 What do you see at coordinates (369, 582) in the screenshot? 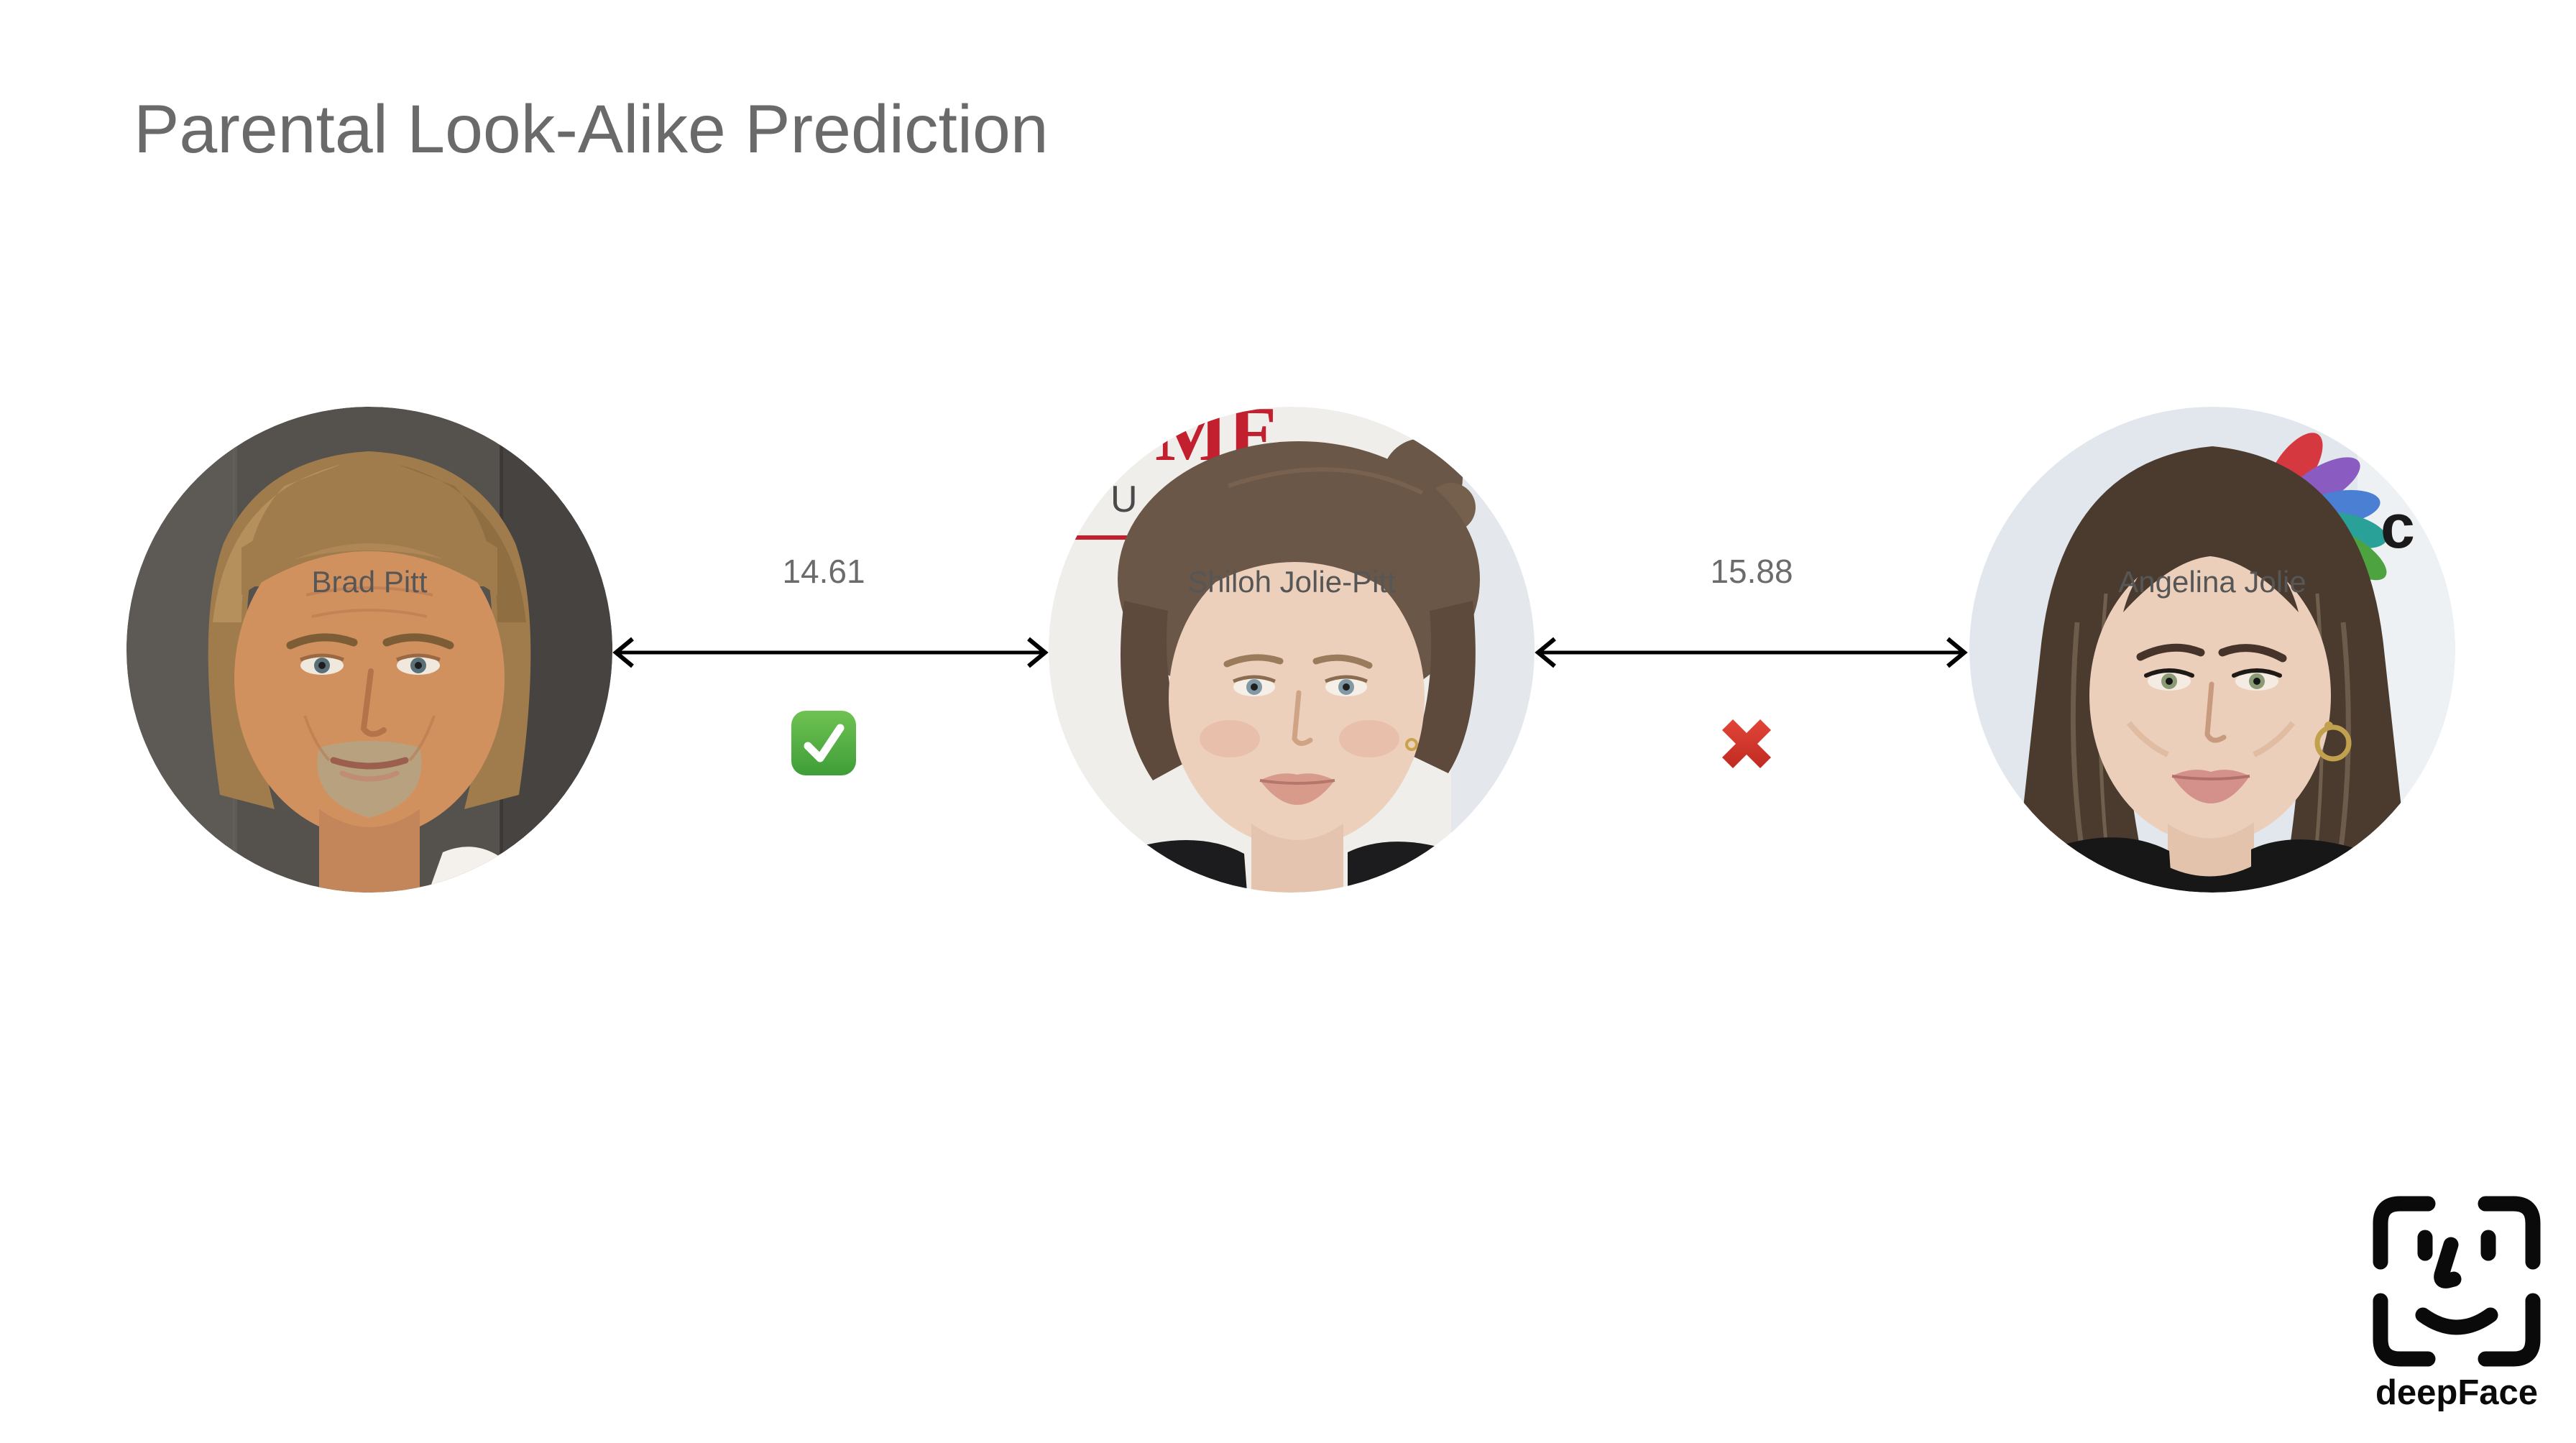
I see `person-name-label: Brad Pitt` at bounding box center [369, 582].